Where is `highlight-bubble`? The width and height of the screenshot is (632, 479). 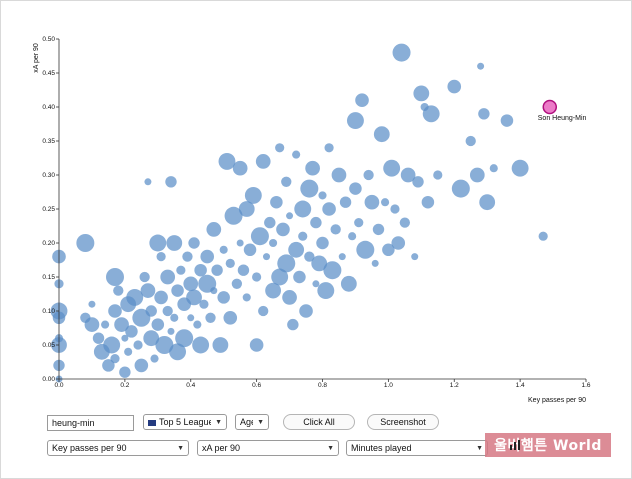
highlight-bubble is located at coordinates (550, 107).